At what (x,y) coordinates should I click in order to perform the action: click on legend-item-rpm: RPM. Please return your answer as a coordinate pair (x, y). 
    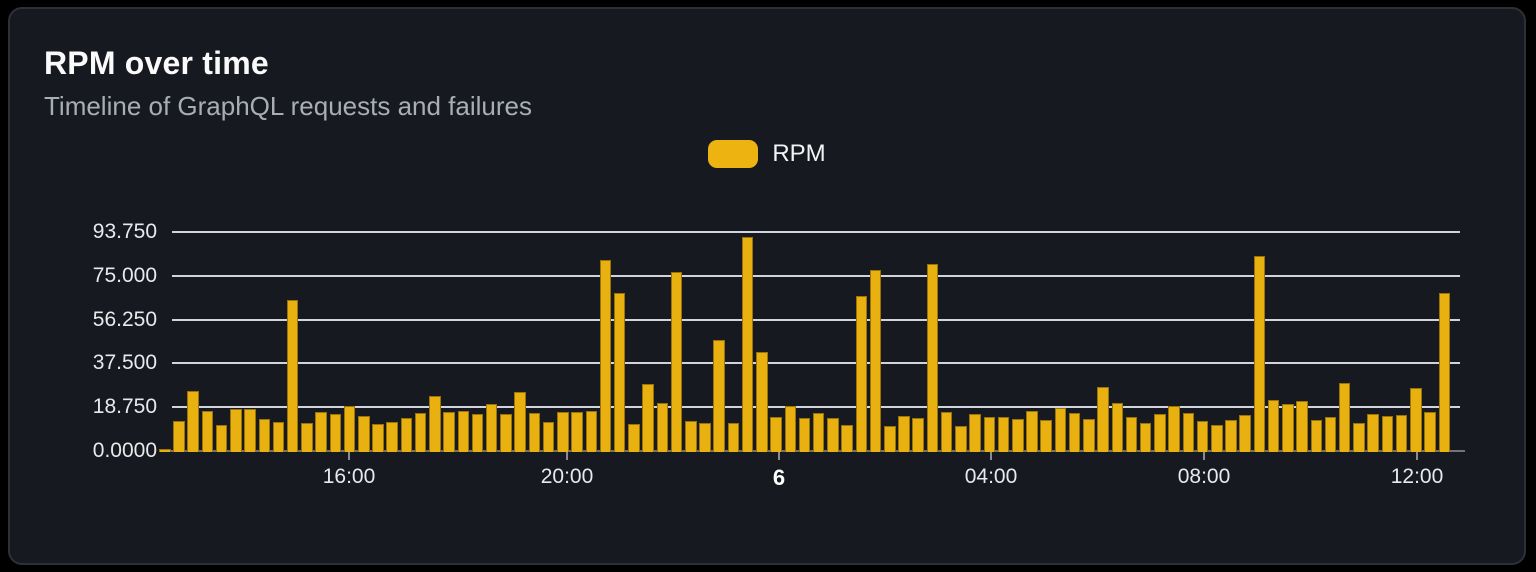
    Looking at the image, I should click on (767, 154).